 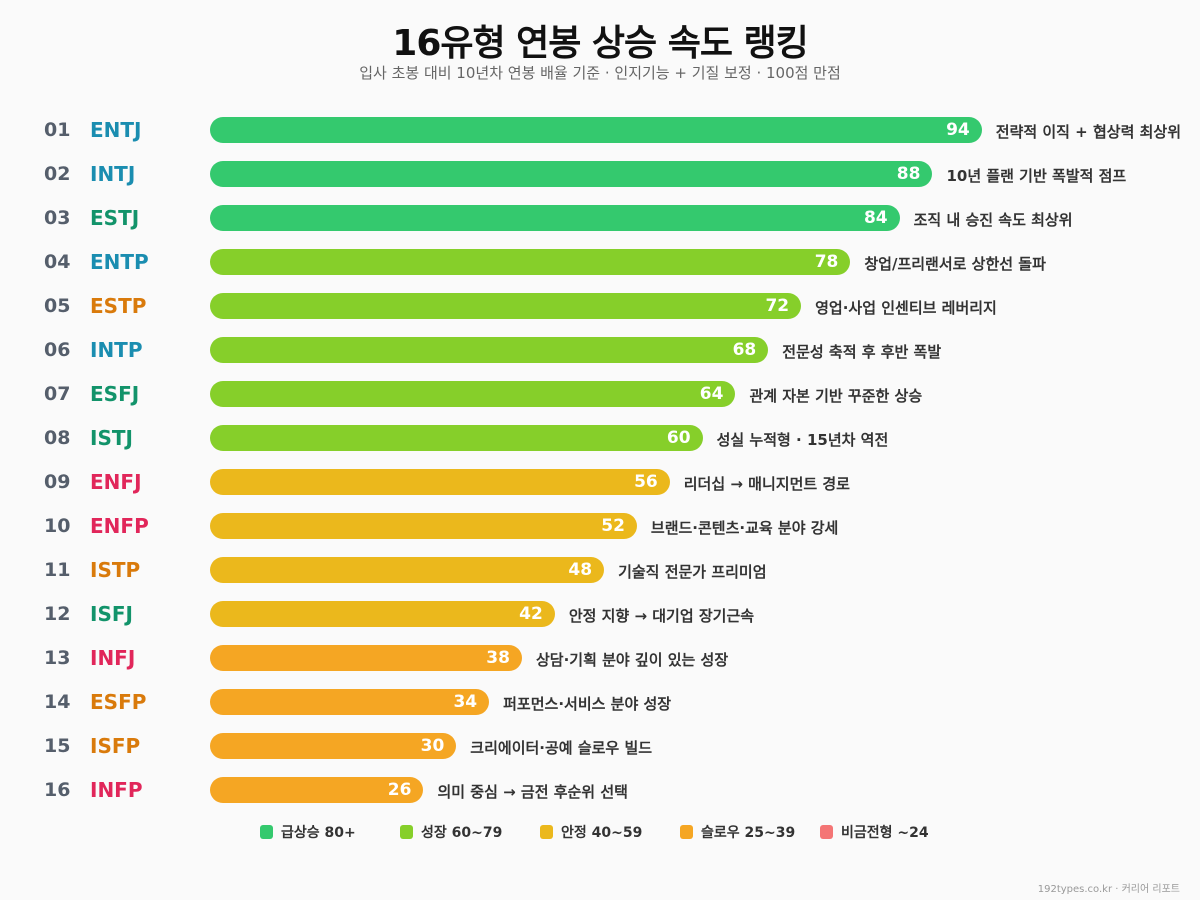 What do you see at coordinates (119, 526) in the screenshot?
I see `type-label: ENFP` at bounding box center [119, 526].